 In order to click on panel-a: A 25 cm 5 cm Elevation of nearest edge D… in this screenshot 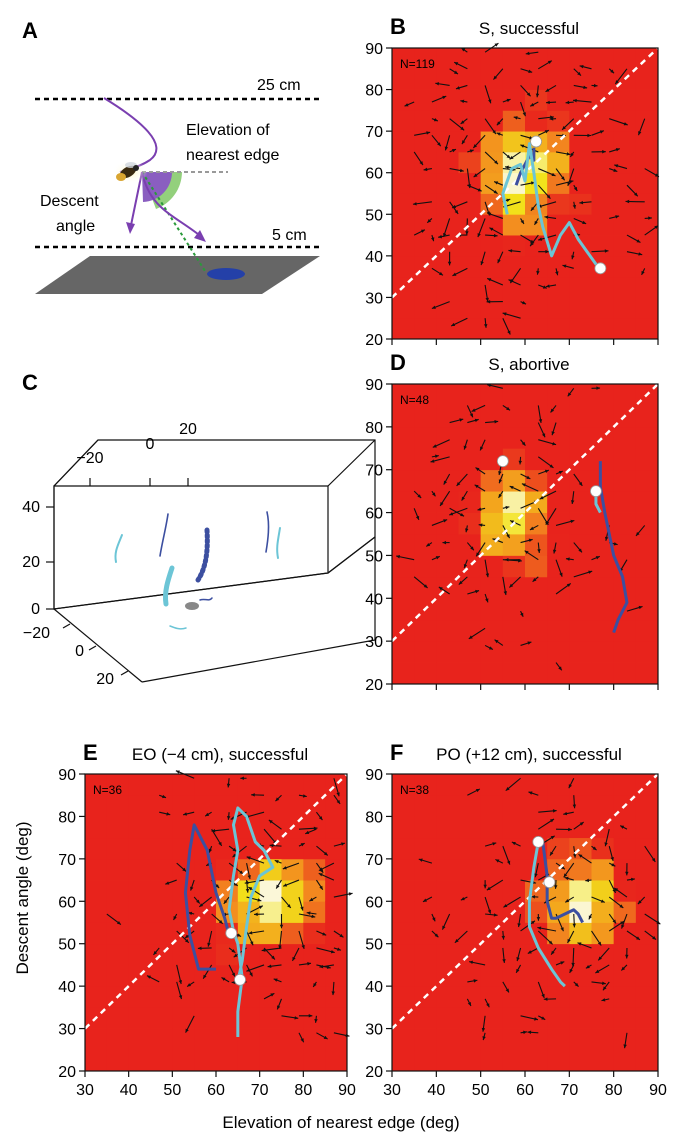, I will do `click(171, 156)`.